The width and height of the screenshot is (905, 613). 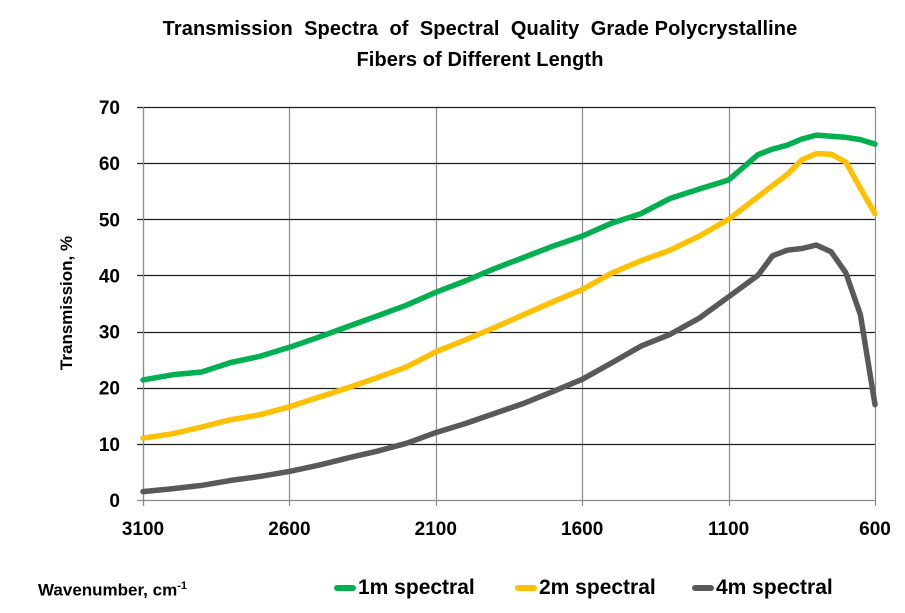 I want to click on legend-label-2m: 2m spectral, so click(x=597, y=587).